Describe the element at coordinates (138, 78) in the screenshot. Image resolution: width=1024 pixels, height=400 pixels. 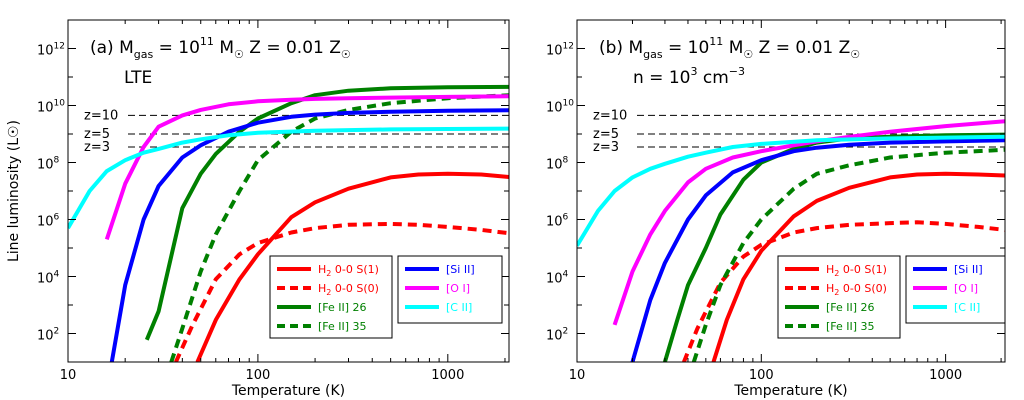
I see `panel-subtitle: LTE` at that location.